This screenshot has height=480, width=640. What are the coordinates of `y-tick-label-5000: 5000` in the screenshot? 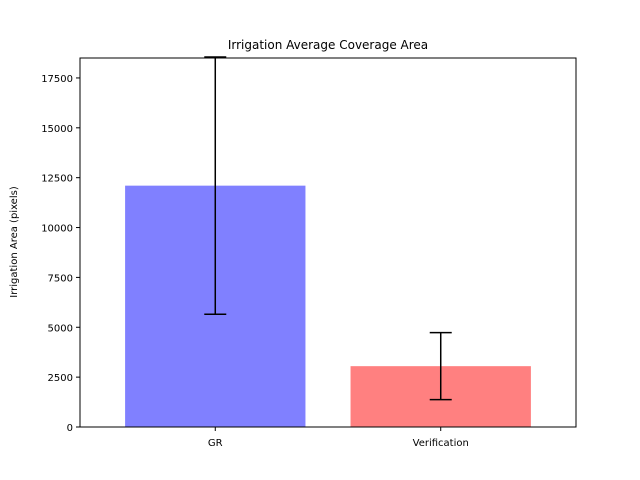 It's located at (60, 328).